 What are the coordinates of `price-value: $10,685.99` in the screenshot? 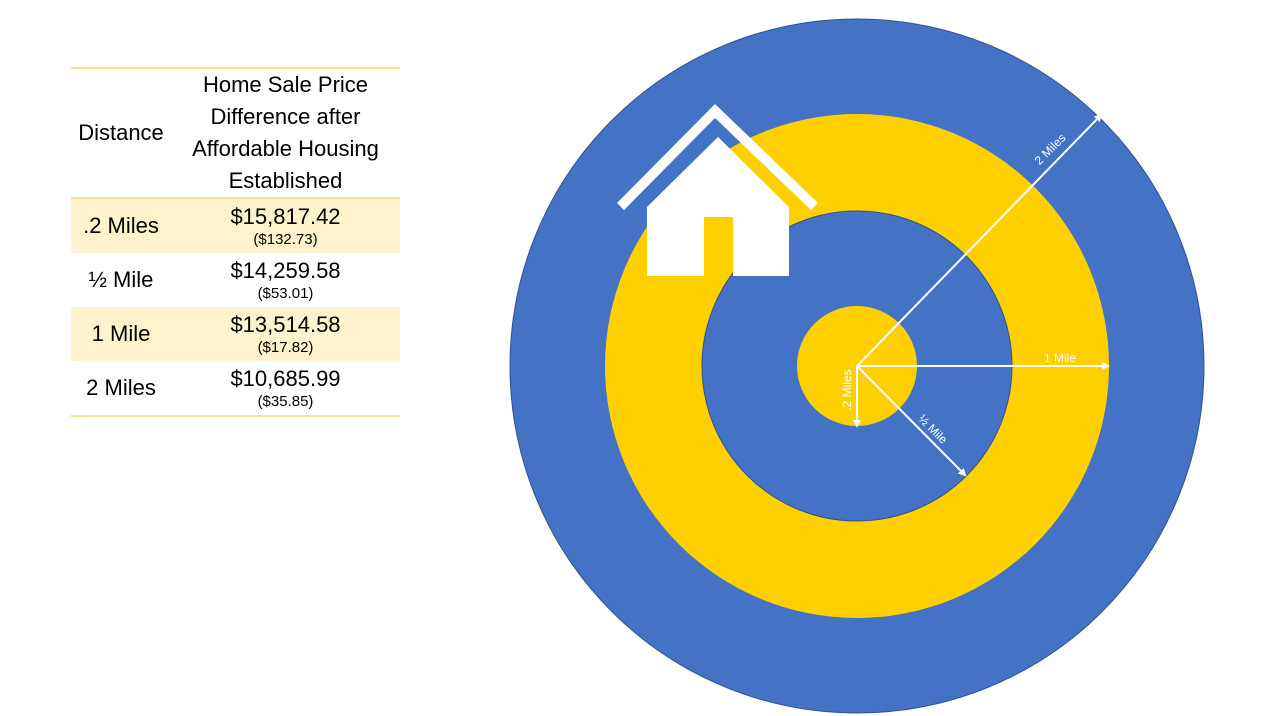 It's located at (285, 378).